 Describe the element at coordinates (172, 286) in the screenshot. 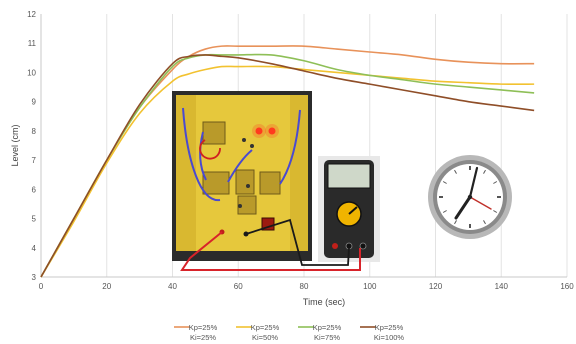

I see `x-tick-label: 40` at that location.